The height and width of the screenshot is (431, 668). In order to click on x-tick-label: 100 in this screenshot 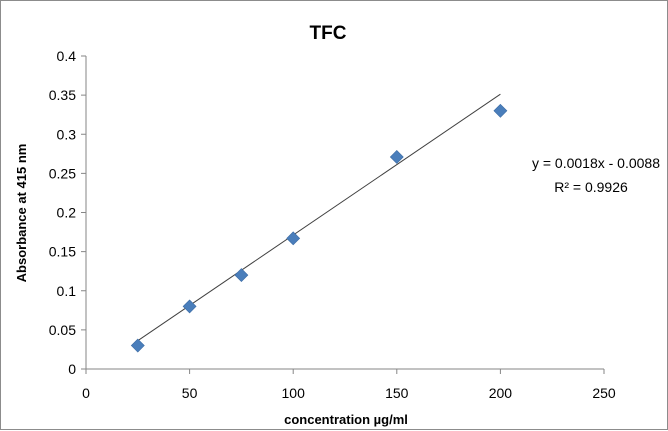, I will do `click(294, 393)`.